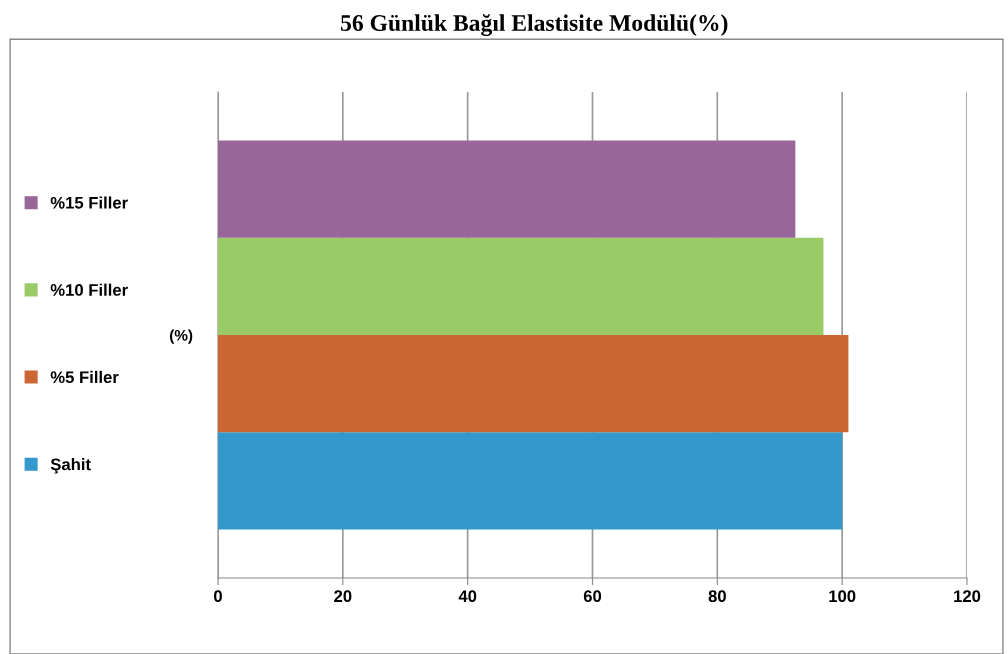 The image size is (1008, 654). Describe the element at coordinates (84, 377) in the screenshot. I see `legend-label: %5 Filler` at that location.